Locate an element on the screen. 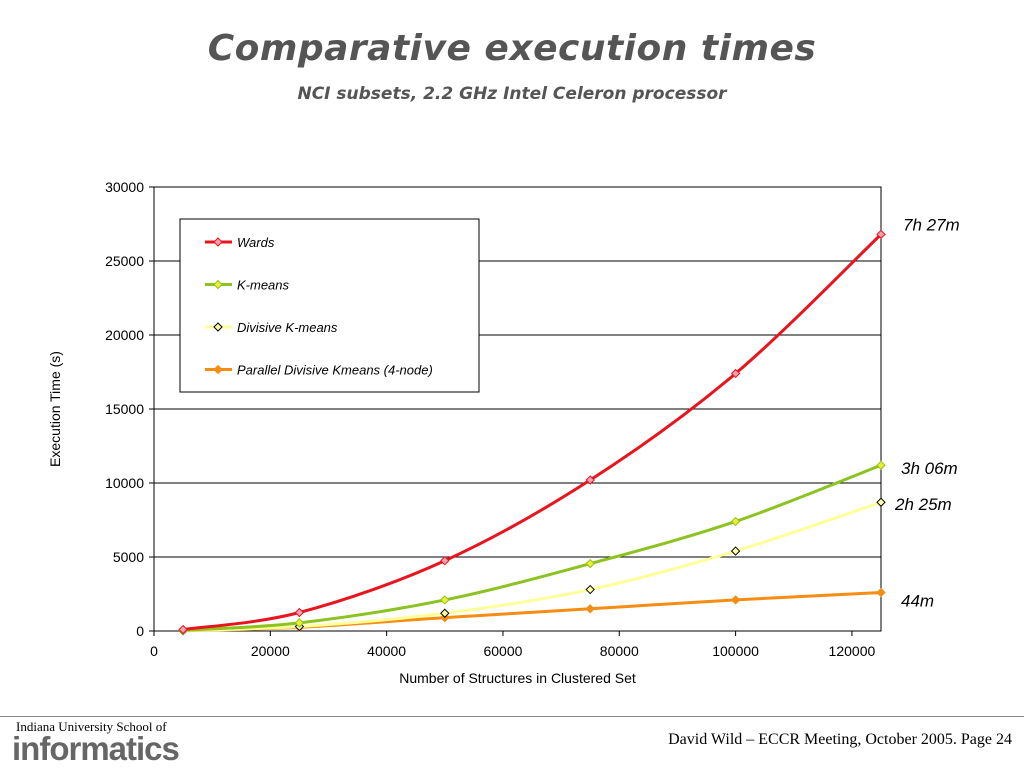 The width and height of the screenshot is (1024, 768). footer-divider is located at coordinates (512, 716).